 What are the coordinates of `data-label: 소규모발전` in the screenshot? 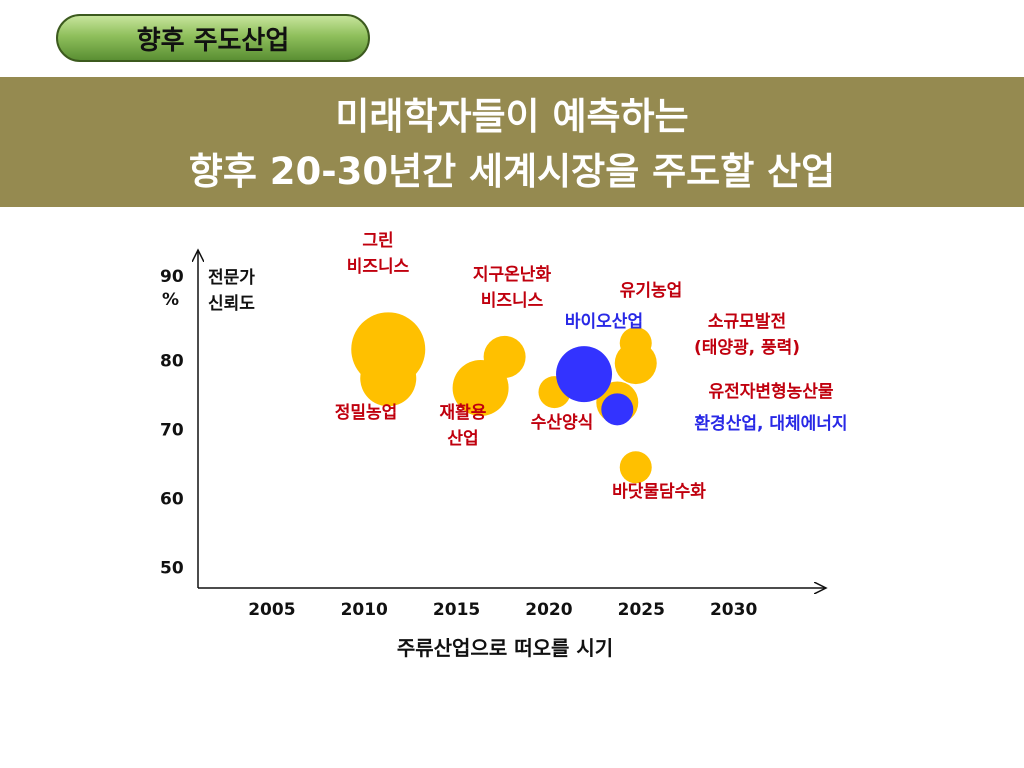 It's located at (747, 322).